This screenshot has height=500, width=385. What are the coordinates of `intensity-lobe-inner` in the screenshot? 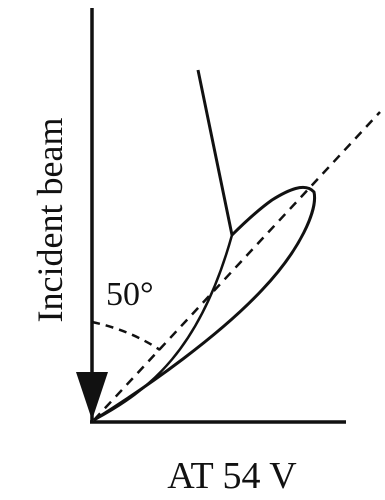 It's located at (163, 328).